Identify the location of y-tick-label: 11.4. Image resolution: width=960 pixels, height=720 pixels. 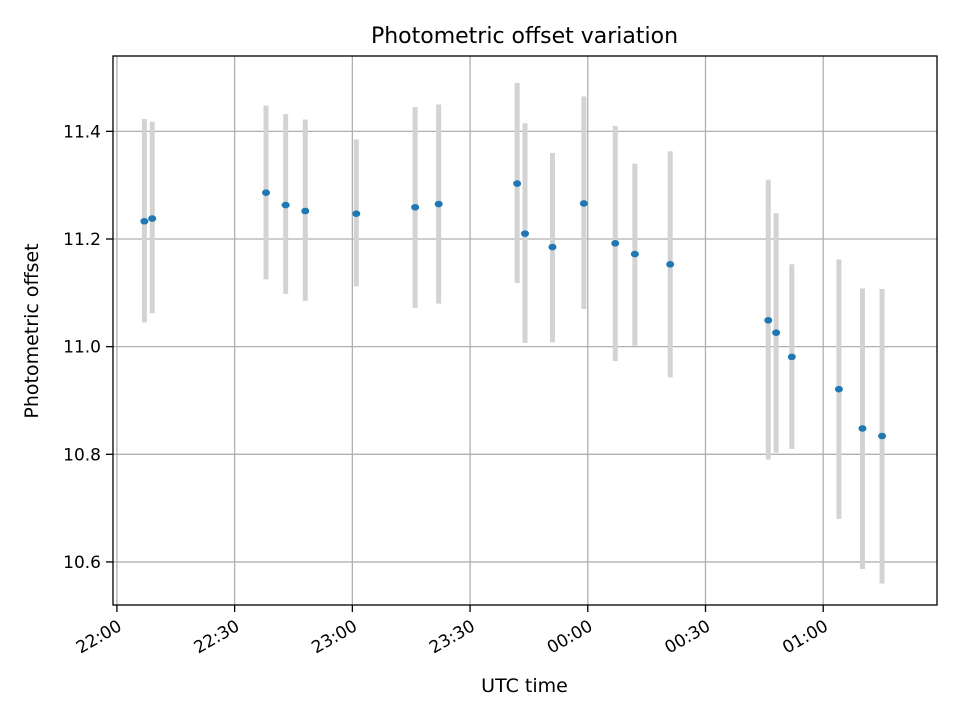
(82, 132).